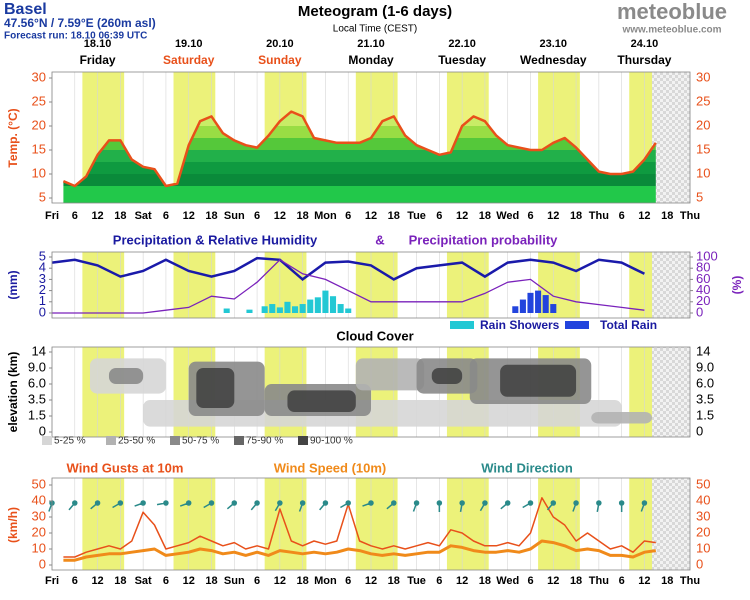  Describe the element at coordinates (37, 366) in the screenshot. I see `y-tick-label: 9.0` at that location.